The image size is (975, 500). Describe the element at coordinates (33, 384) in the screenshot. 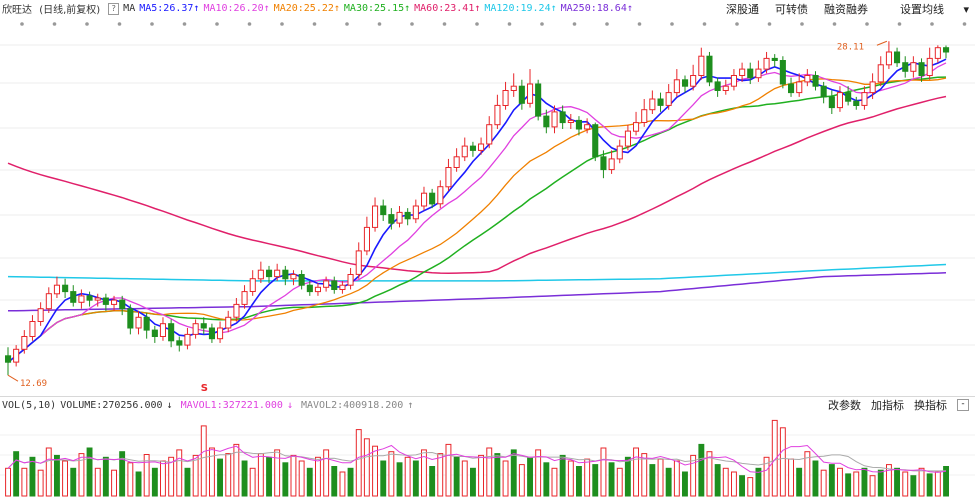

I see `low-price-label: 12.69` at that location.